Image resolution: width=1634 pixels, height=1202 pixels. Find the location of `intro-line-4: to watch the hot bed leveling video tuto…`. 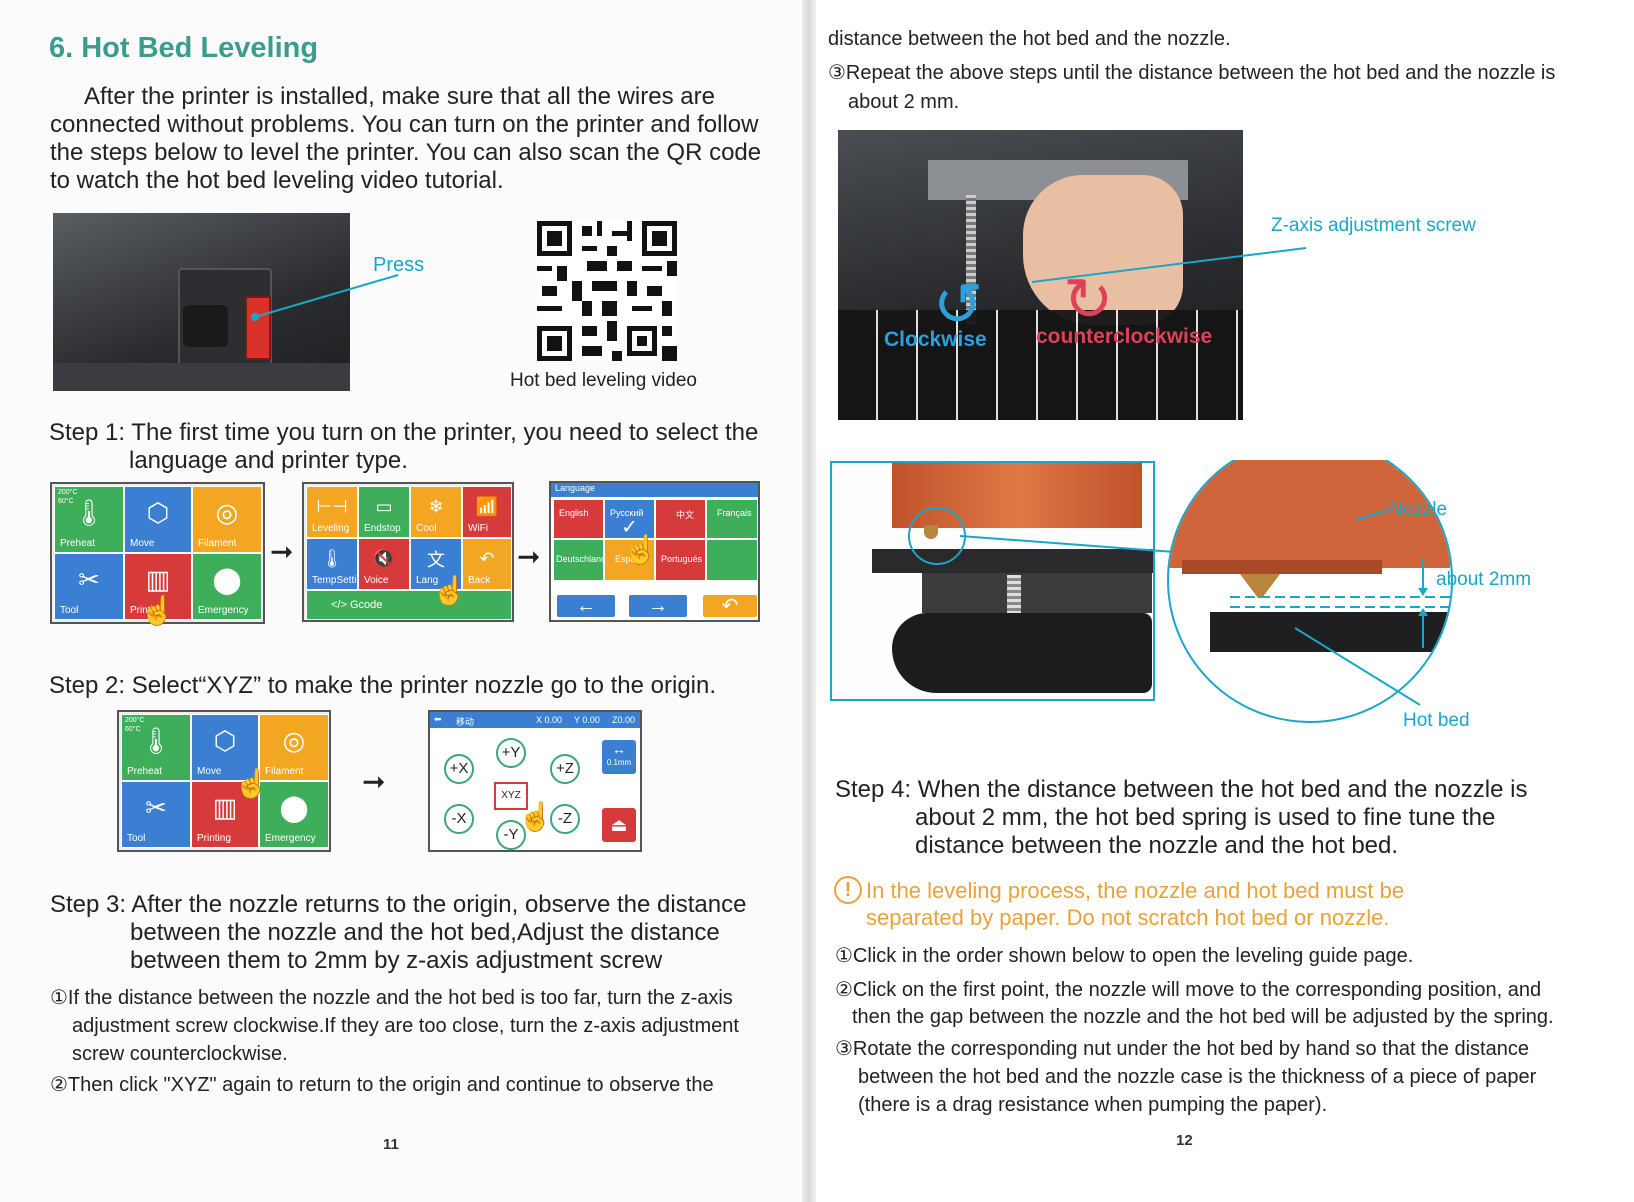

intro-line-4: to watch the hot bed leveling video tuto… is located at coordinates (277, 180).